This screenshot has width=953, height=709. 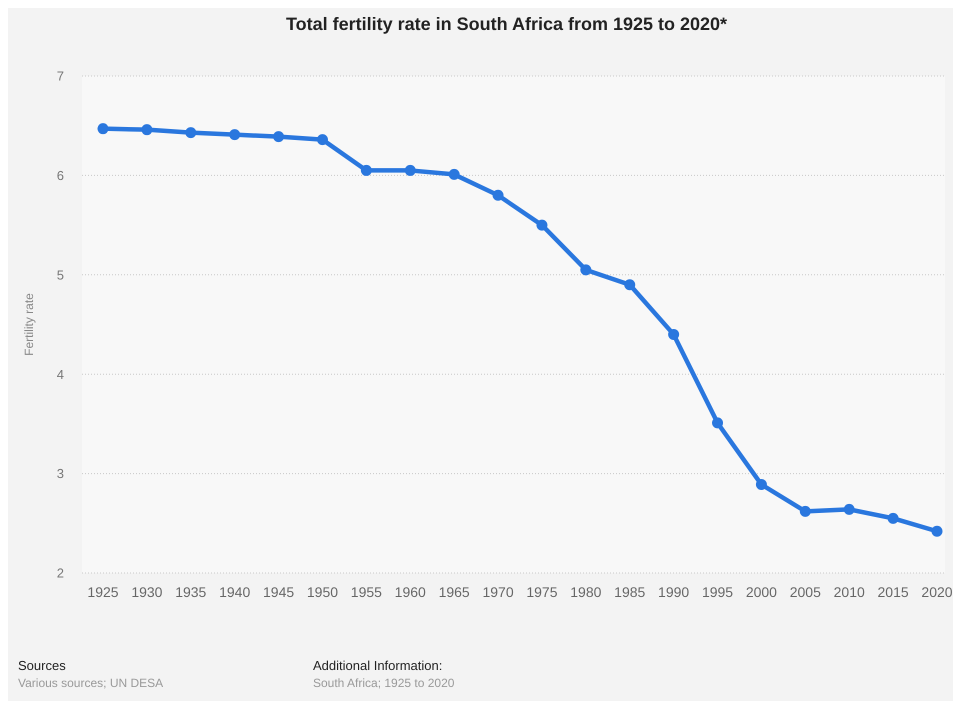 I want to click on x-tick-label: 1970, so click(x=498, y=592).